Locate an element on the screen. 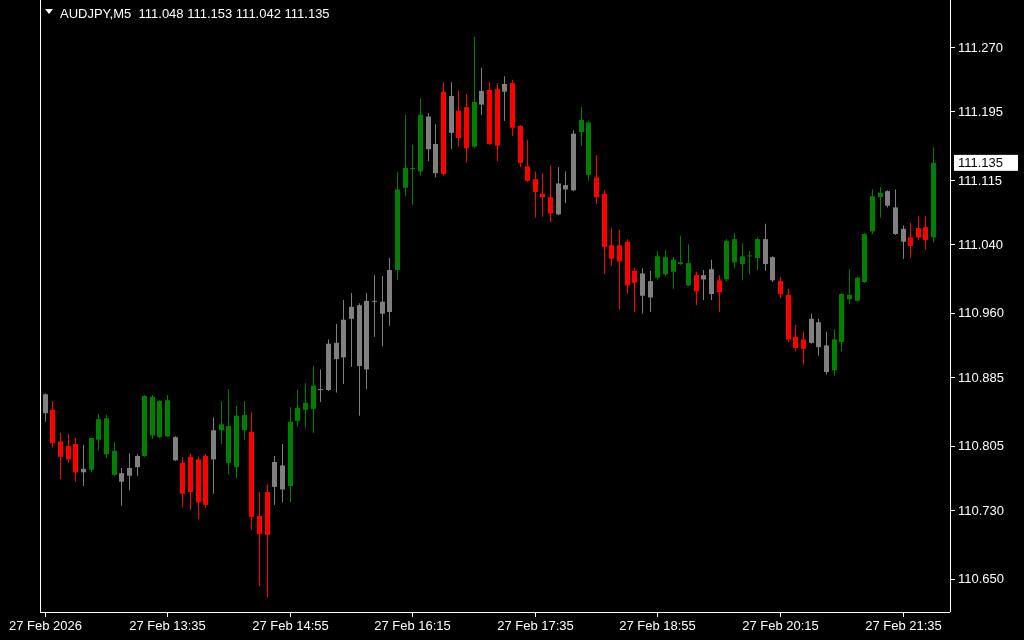 The height and width of the screenshot is (640, 1024). y-tick-label: 111.195 is located at coordinates (981, 111).